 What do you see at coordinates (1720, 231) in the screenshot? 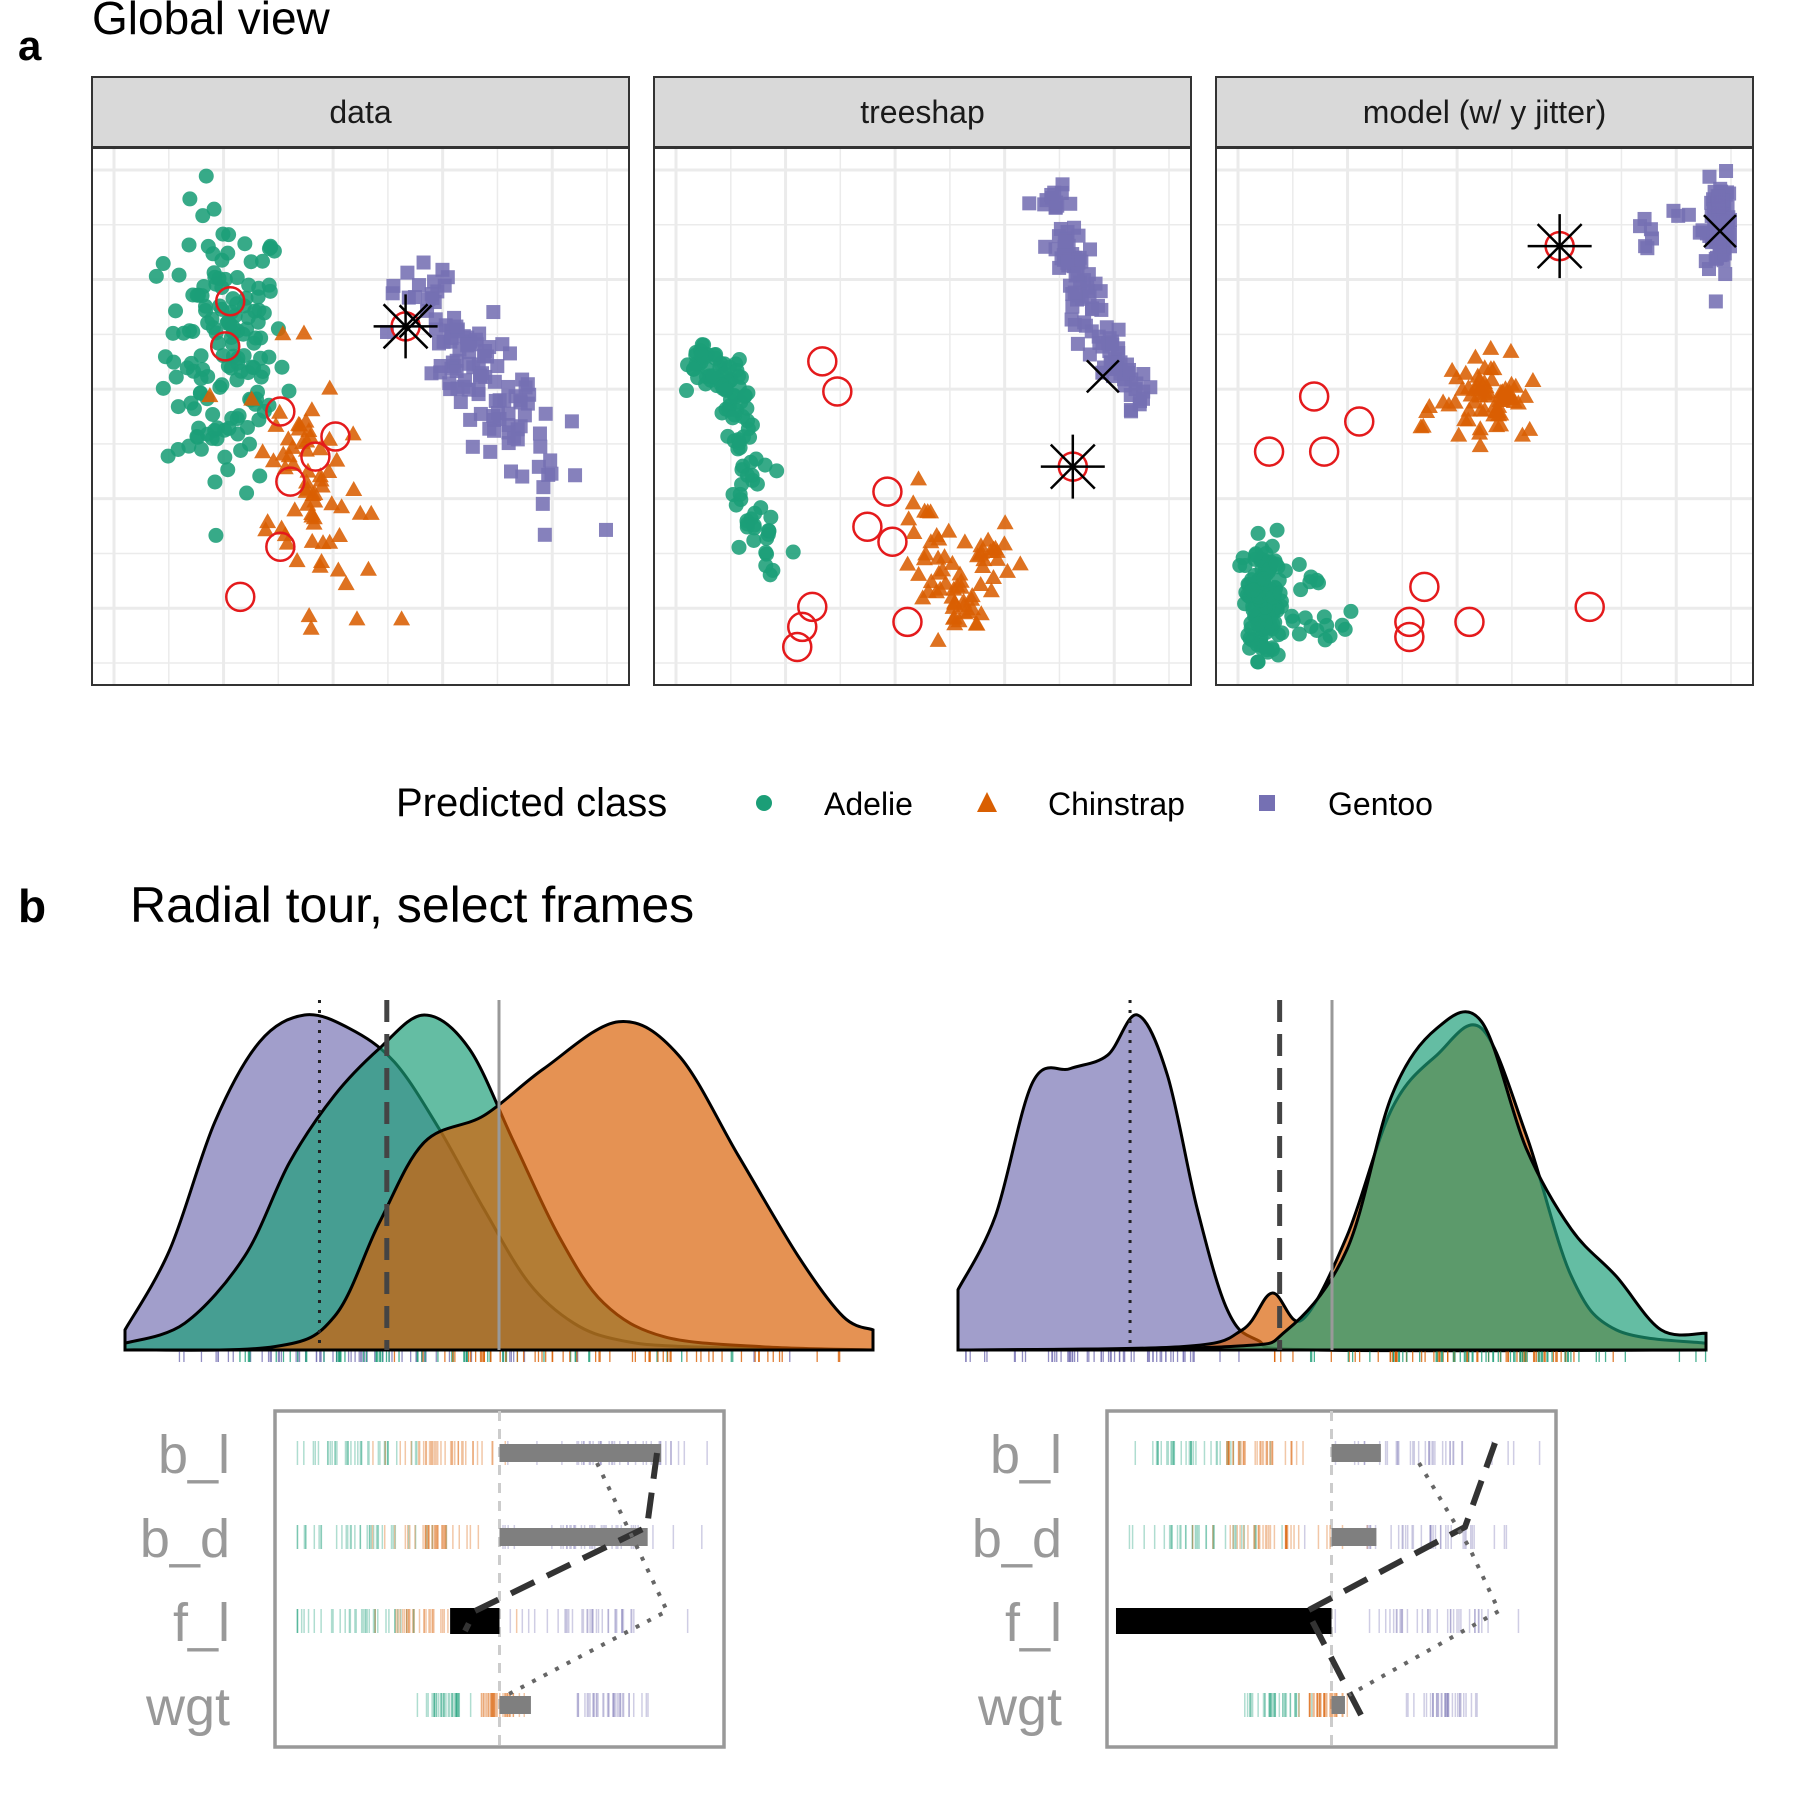
I see `highlight-x` at bounding box center [1720, 231].